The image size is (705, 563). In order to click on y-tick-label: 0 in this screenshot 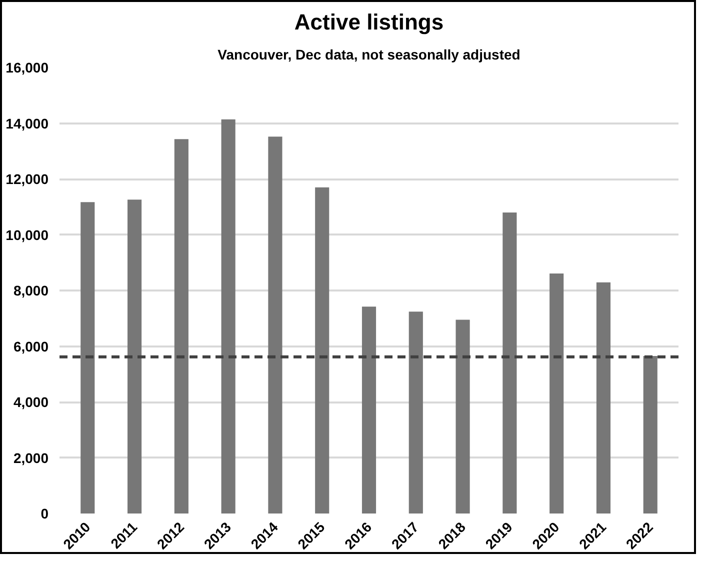, I will do `click(44, 514)`.